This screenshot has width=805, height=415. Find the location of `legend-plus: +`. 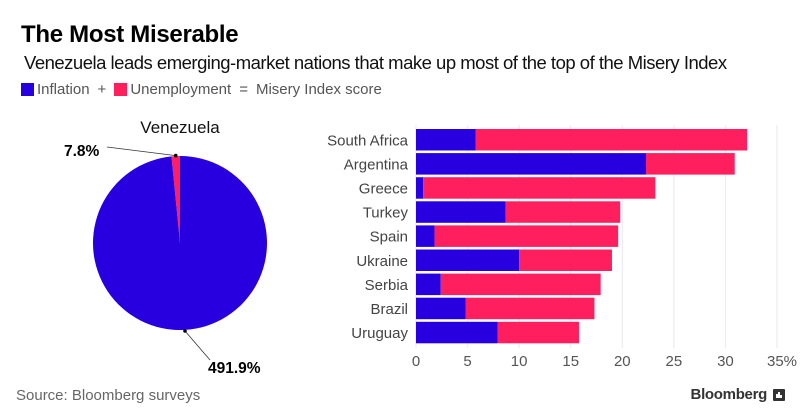

legend-plus: + is located at coordinates (102, 89).